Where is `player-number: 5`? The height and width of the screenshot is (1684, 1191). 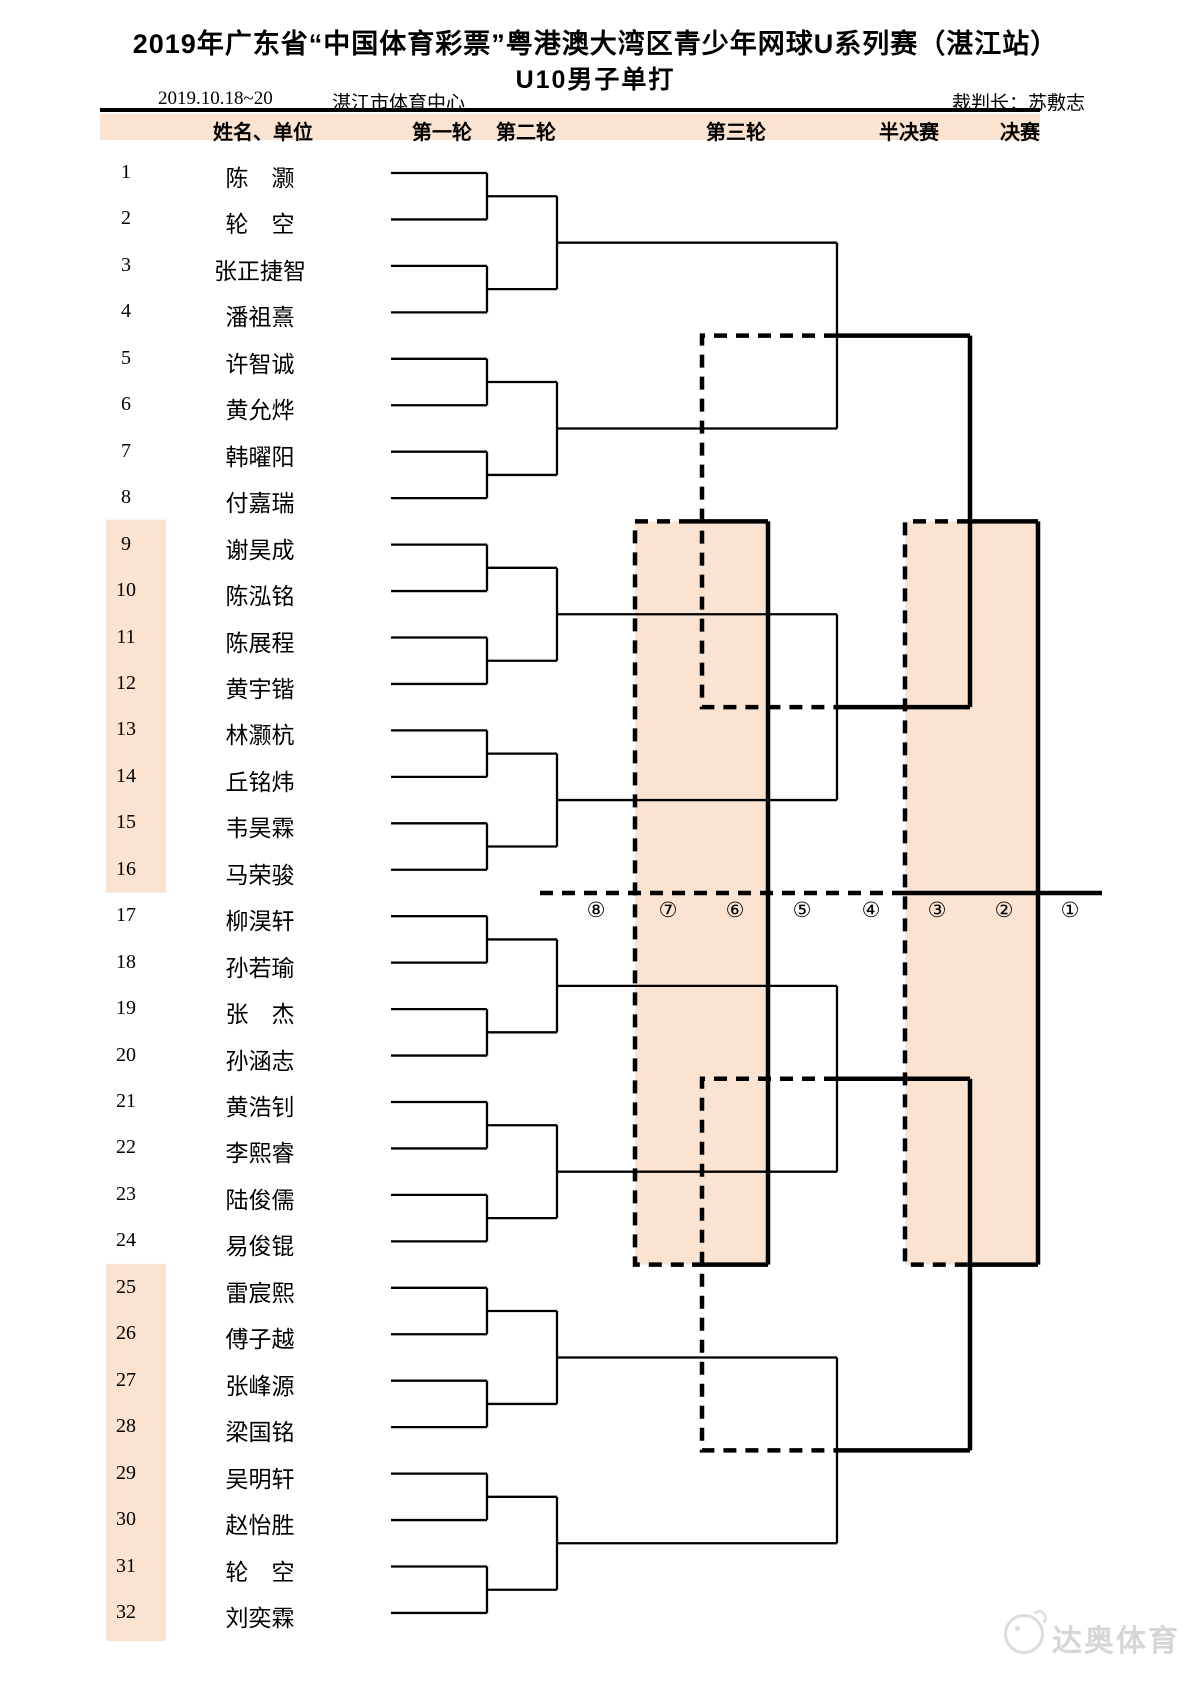 player-number: 5 is located at coordinates (126, 357).